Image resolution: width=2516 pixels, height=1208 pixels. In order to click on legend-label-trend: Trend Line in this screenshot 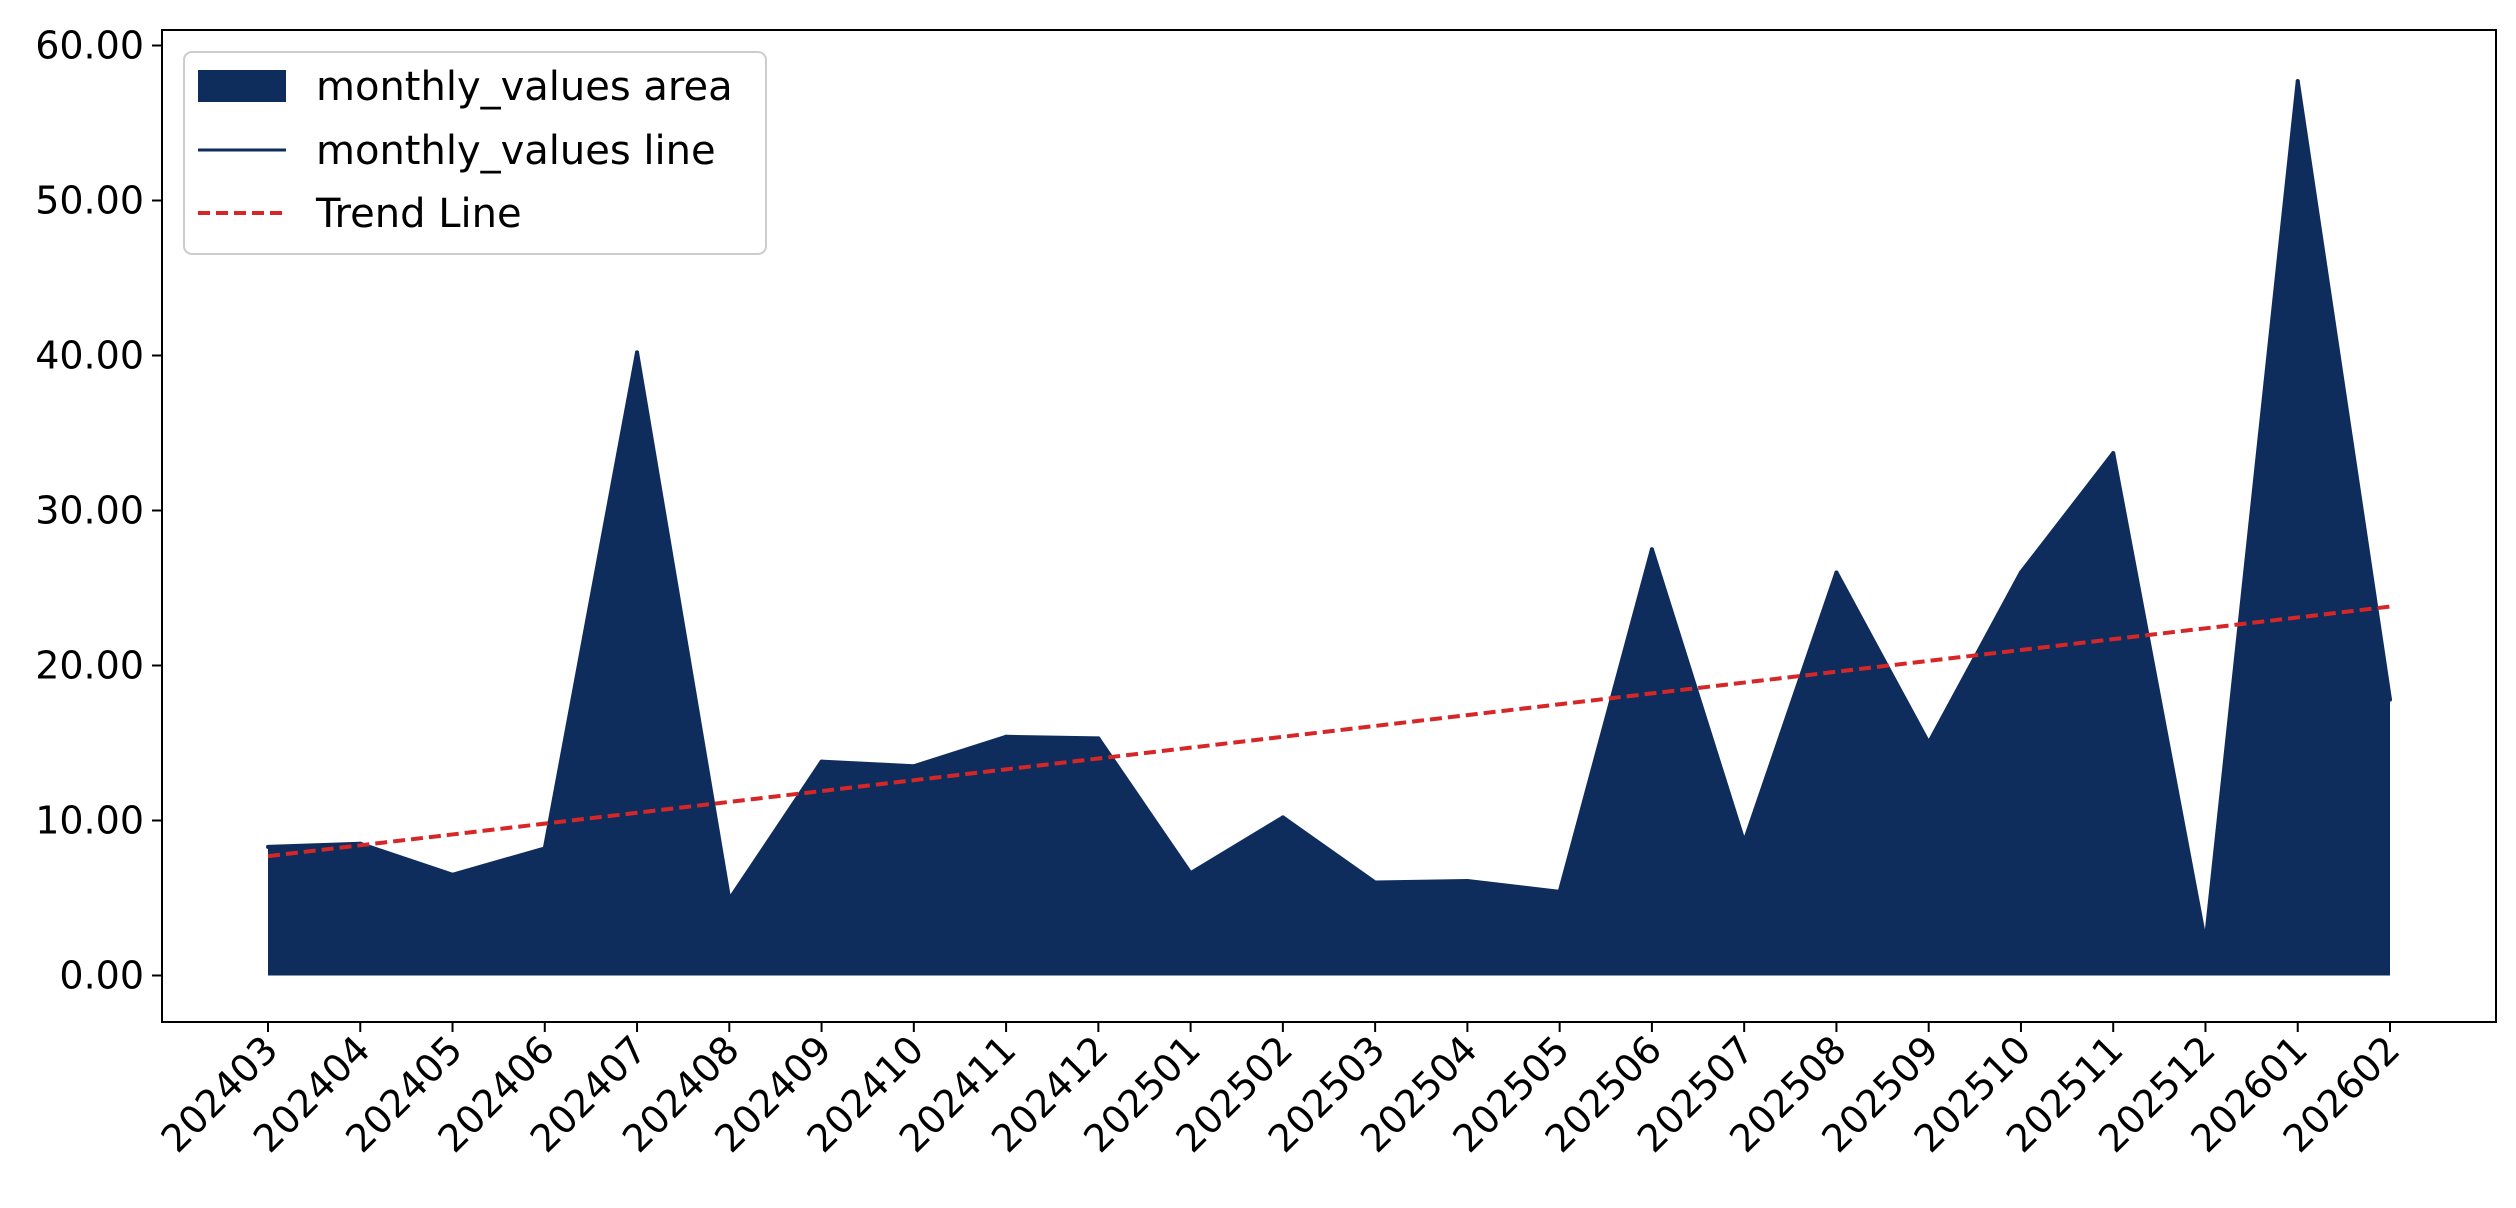, I will do `click(418, 214)`.